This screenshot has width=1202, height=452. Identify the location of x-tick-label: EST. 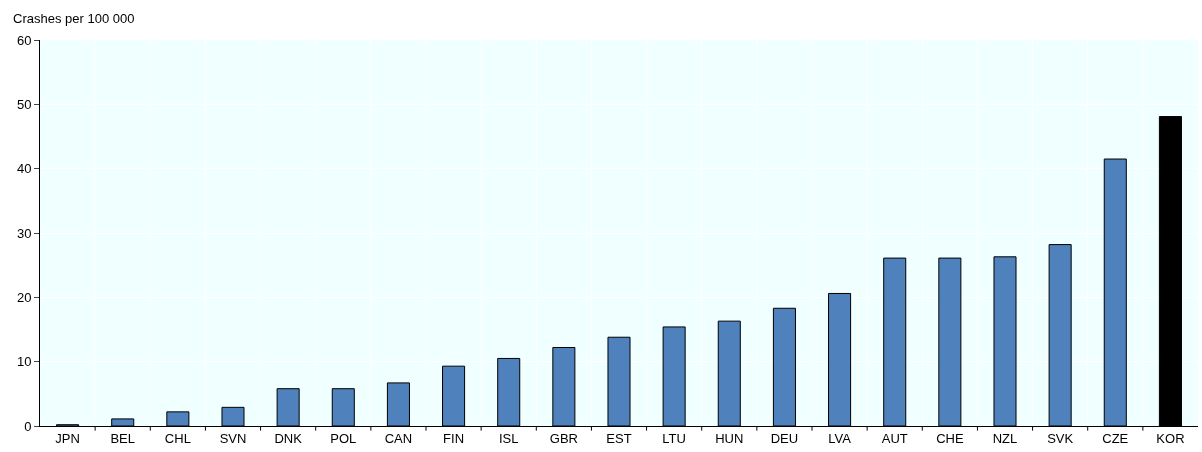
(619, 438).